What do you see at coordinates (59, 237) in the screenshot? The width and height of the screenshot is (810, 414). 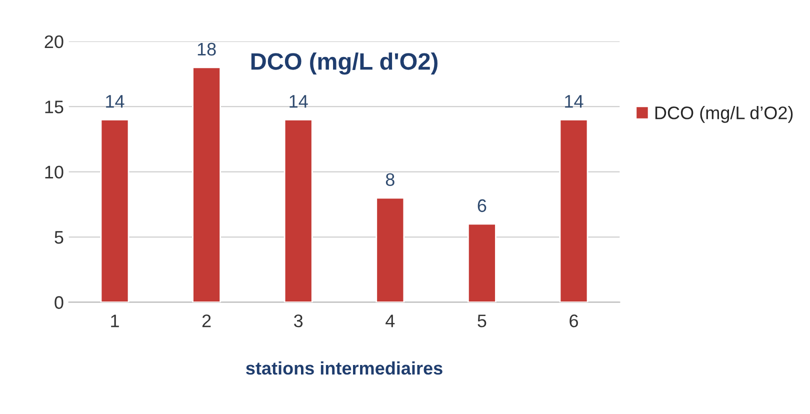 I see `y-tick-label: 5` at bounding box center [59, 237].